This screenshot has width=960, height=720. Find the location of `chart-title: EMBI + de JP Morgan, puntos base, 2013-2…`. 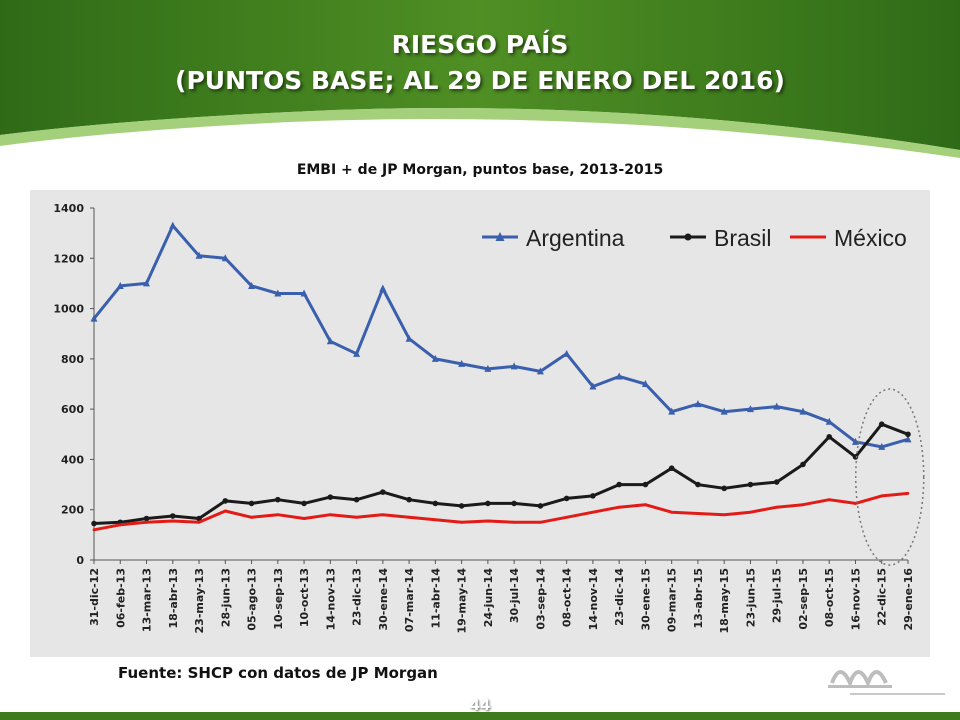

chart-title: EMBI + de JP Morgan, puntos base, 2013-2… is located at coordinates (480, 170).